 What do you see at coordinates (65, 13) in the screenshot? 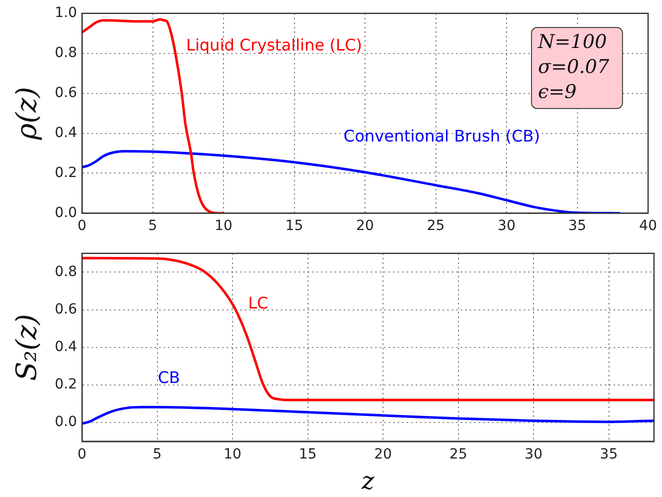
I see `y-tick-label: 1.0` at bounding box center [65, 13].